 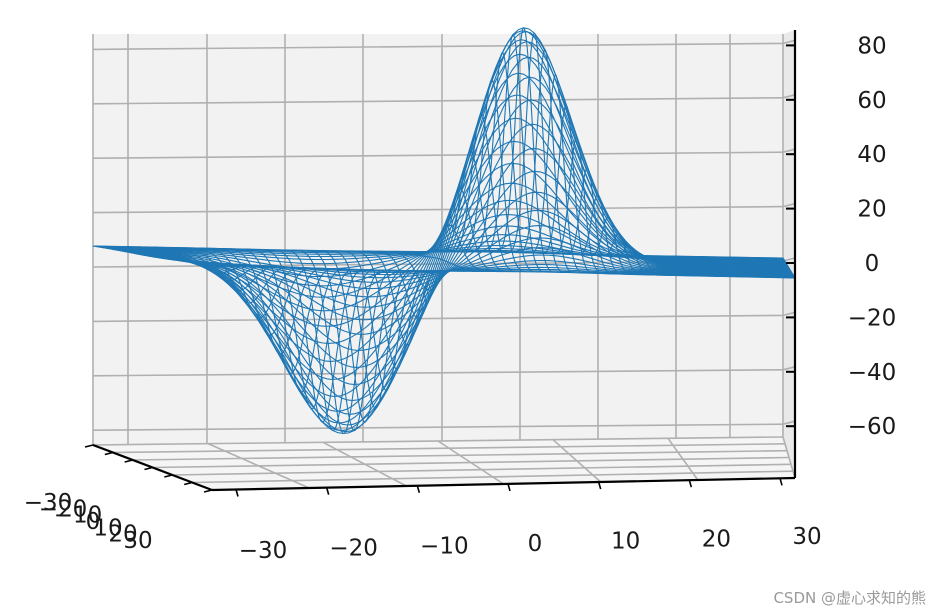 What do you see at coordinates (806, 537) in the screenshot?
I see `x-tick-label: 30` at bounding box center [806, 537].